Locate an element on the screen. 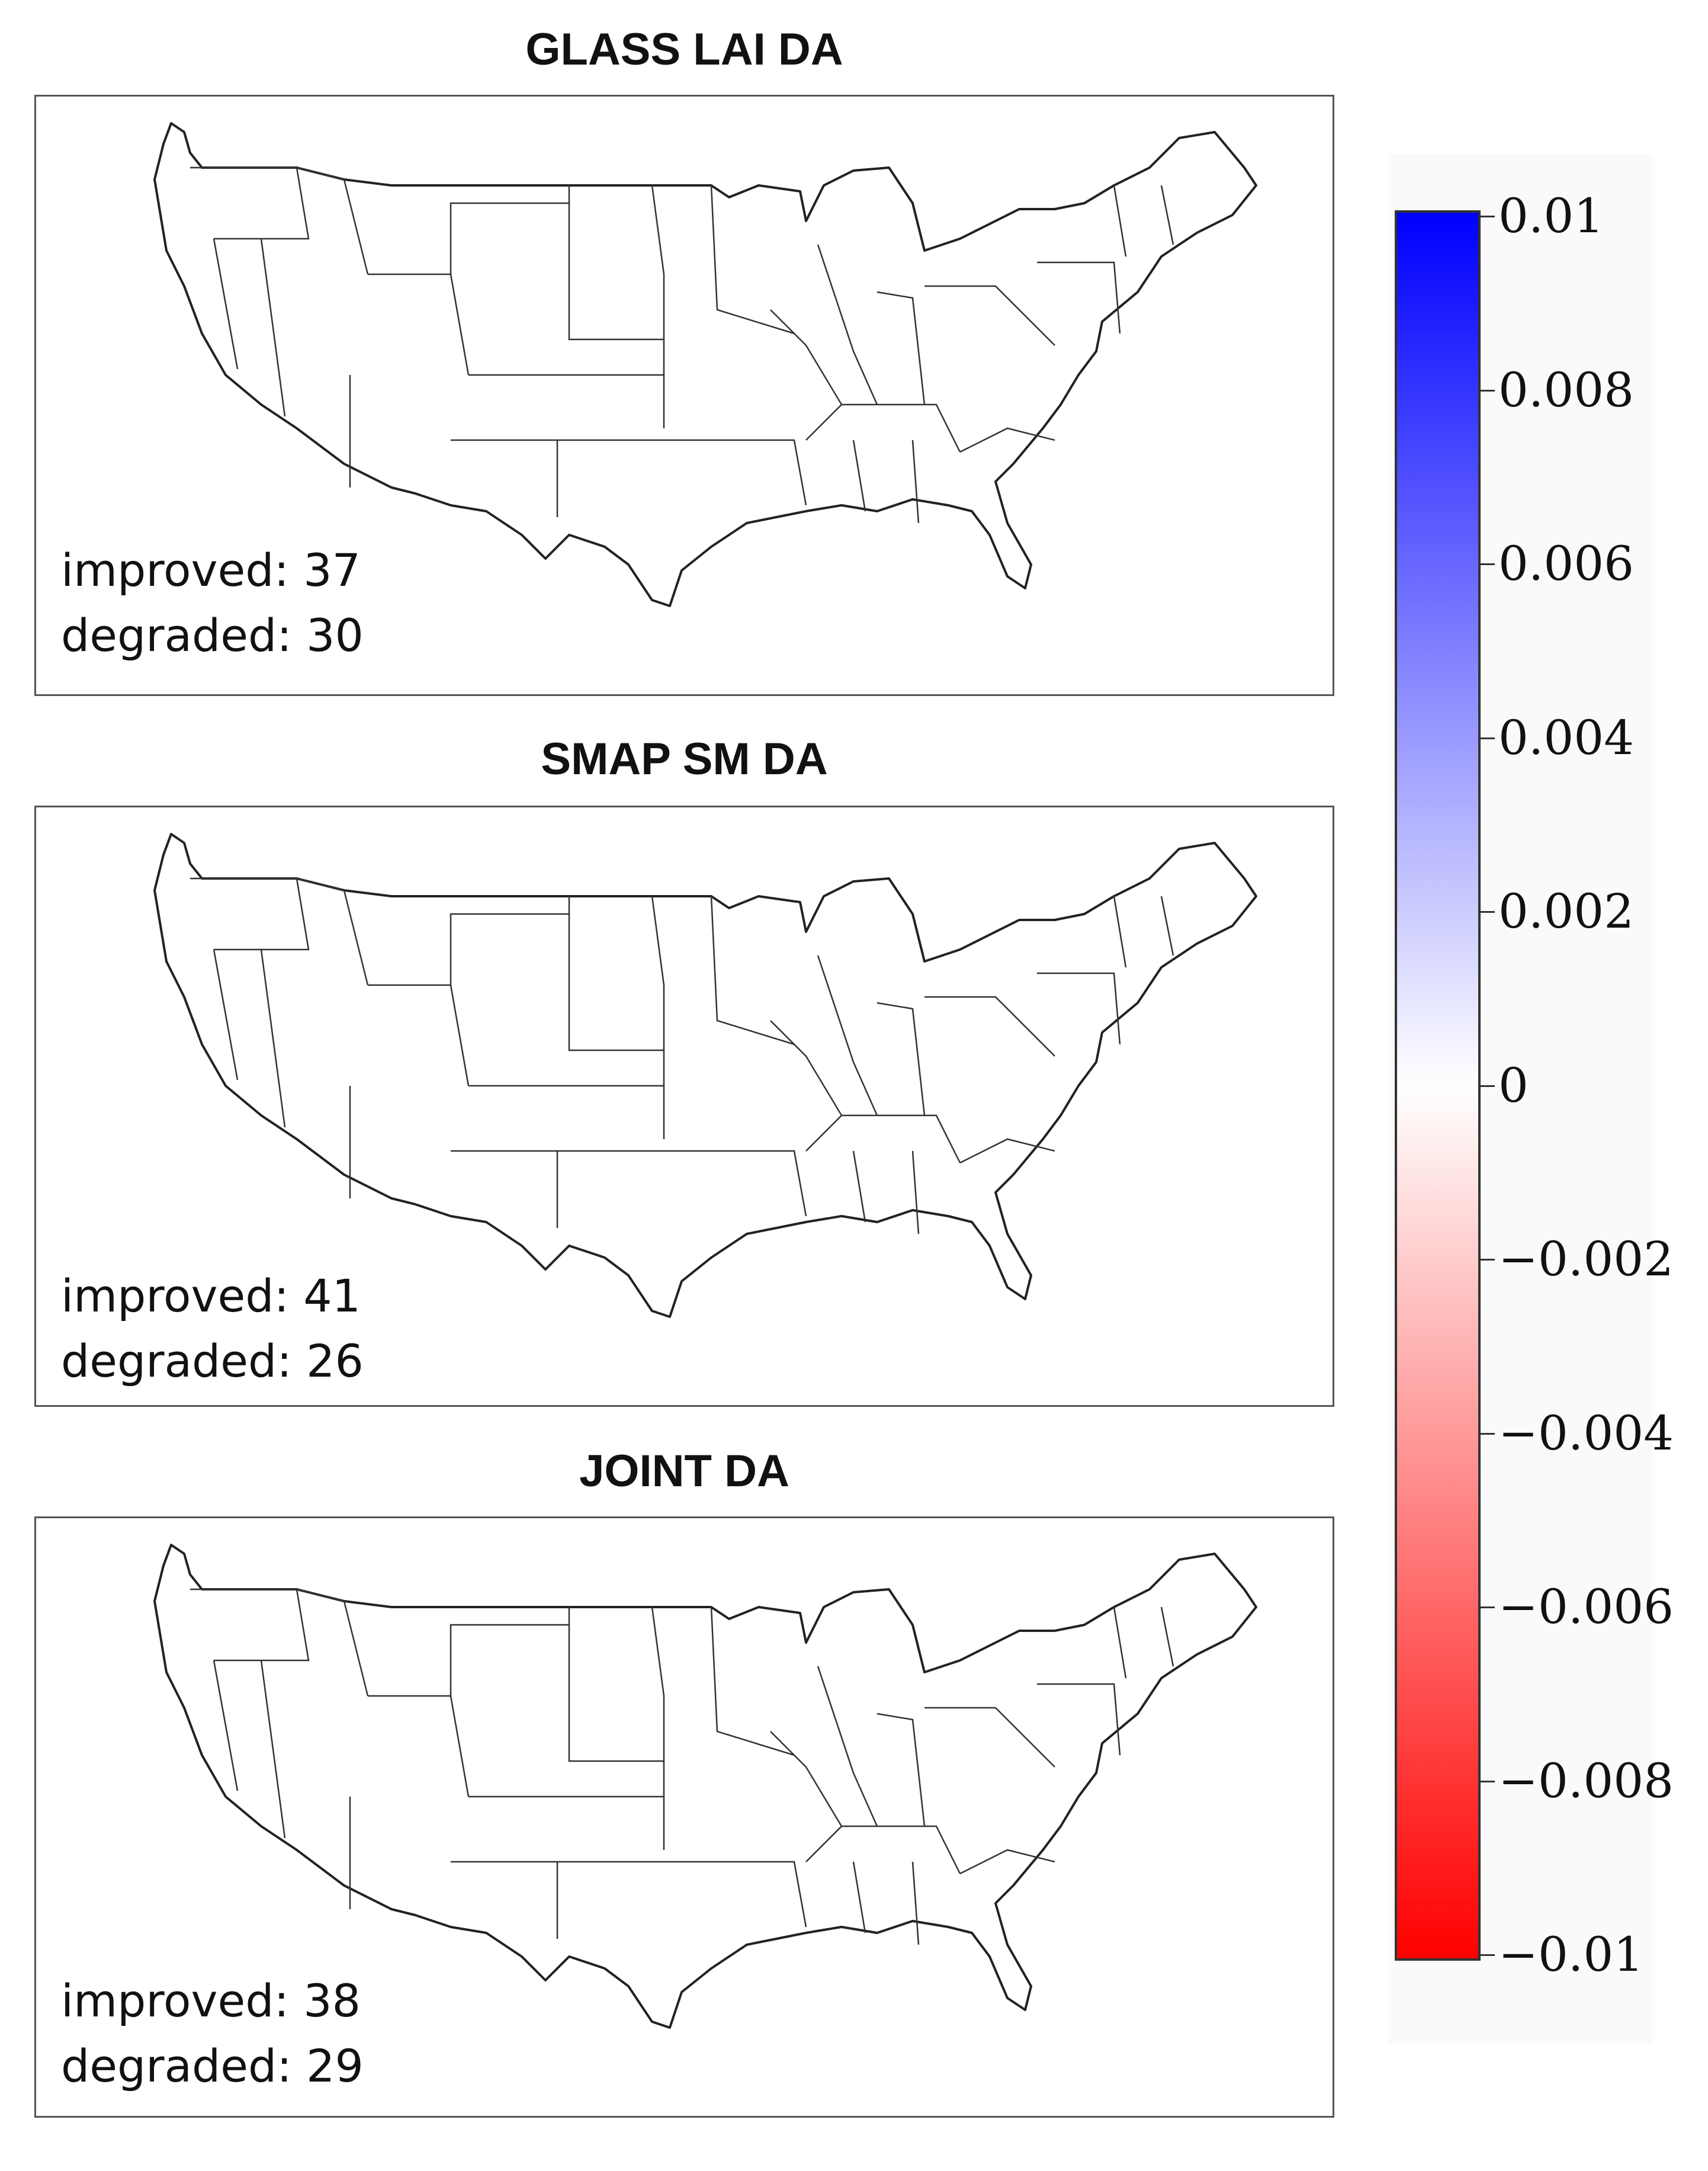 The height and width of the screenshot is (2171, 1708). colorbar is located at coordinates (1438, 1085).